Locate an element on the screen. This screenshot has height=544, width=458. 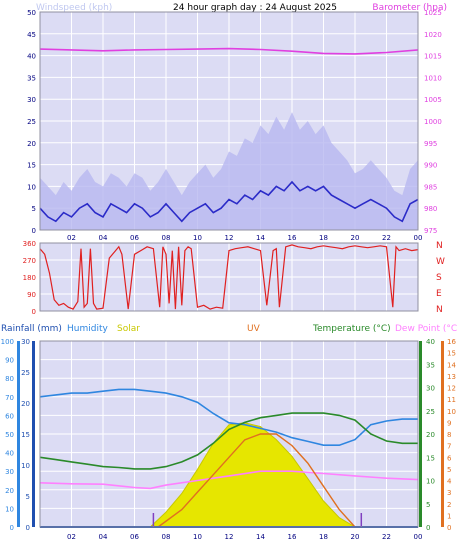
top-x-tick-label: 14 is located at coordinates (260, 238).